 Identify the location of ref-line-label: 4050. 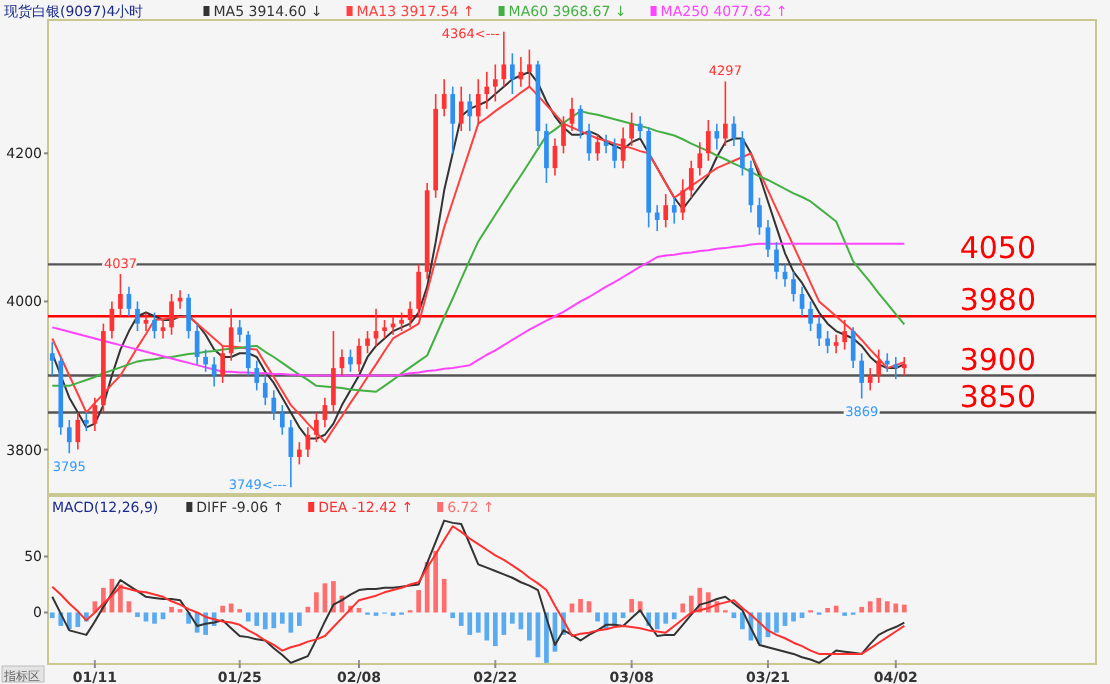
(997, 248).